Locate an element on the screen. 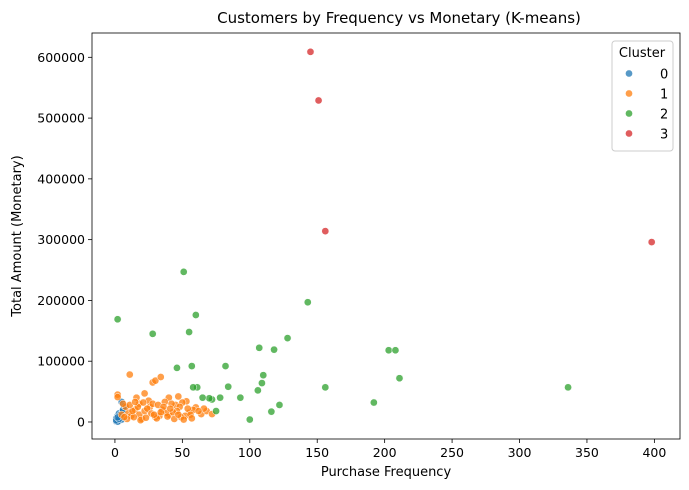 This screenshot has height=490, width=689. y-tick-label: 500000 is located at coordinates (61, 118).